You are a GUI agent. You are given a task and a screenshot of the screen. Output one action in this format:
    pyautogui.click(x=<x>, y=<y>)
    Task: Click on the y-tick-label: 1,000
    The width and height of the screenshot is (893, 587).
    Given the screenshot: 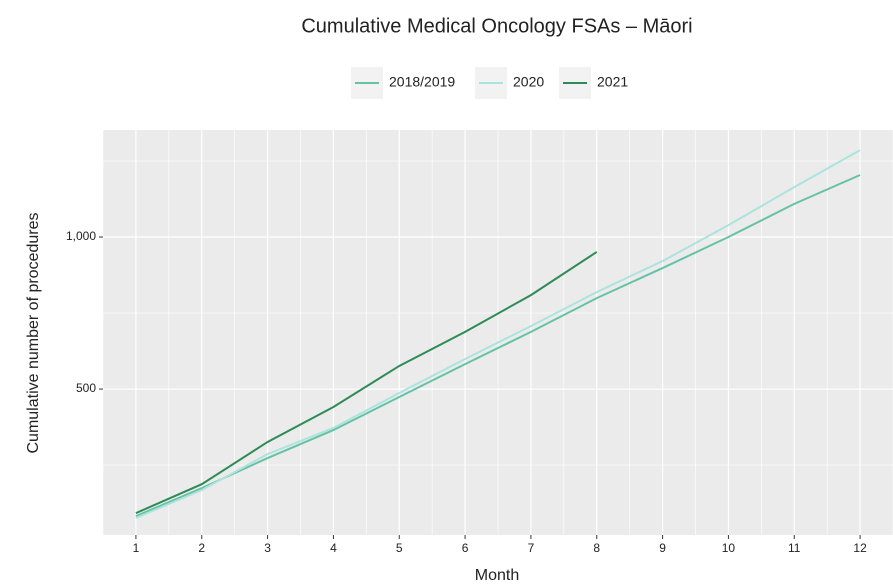 What is the action you would take?
    pyautogui.click(x=81, y=236)
    